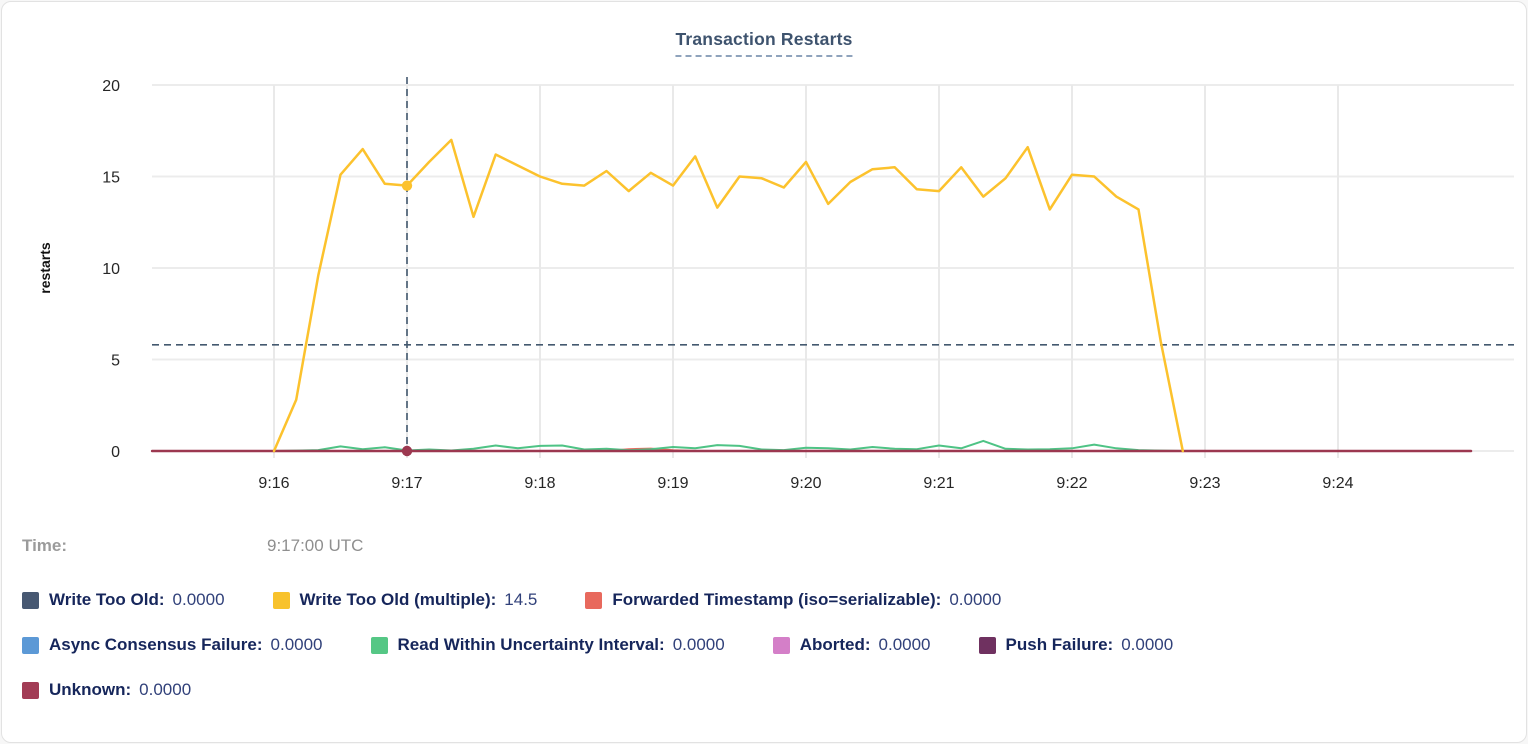  Describe the element at coordinates (115, 361) in the screenshot. I see `y-tick-label: 5` at that location.